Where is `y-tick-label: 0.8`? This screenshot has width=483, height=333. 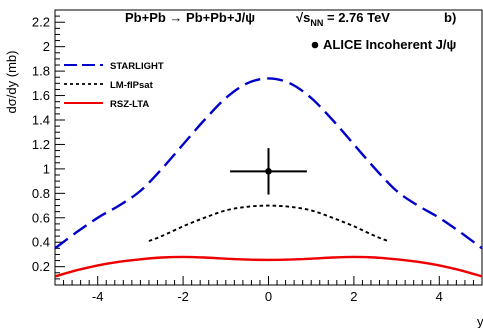 y-tick-label: 0.8 is located at coordinates (41, 193).